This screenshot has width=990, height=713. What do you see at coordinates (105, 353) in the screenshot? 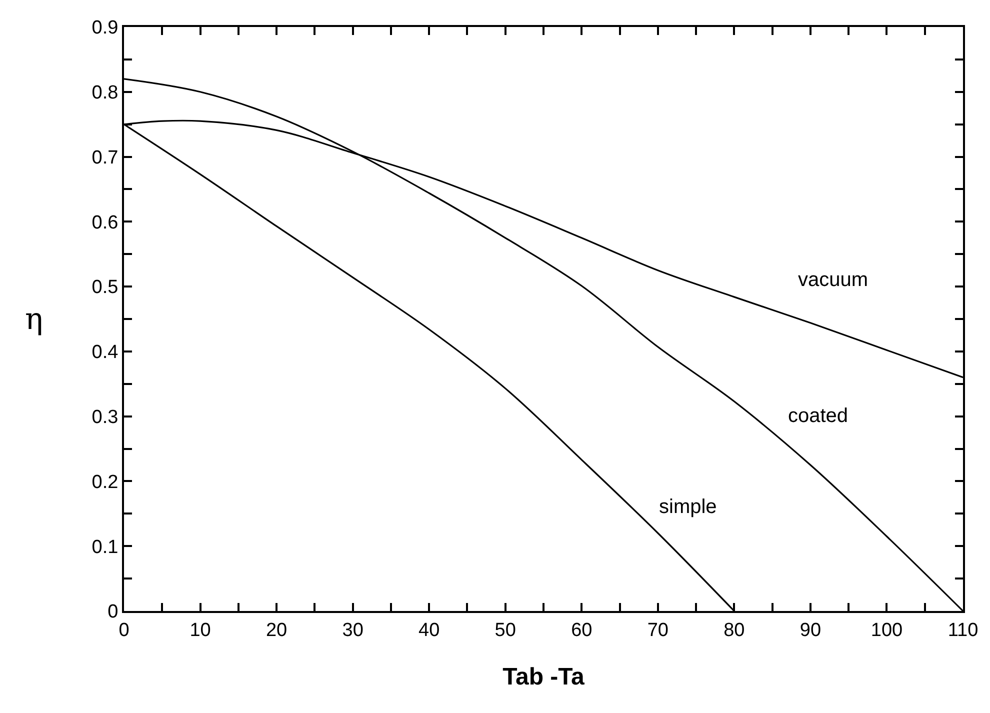
I see `y-tick-label: 0.4` at bounding box center [105, 353].